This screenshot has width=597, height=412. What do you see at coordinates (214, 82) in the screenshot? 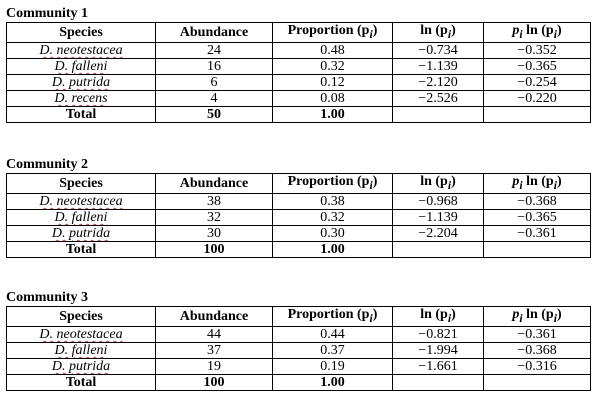
I see `abundance-cell: 6` at bounding box center [214, 82].